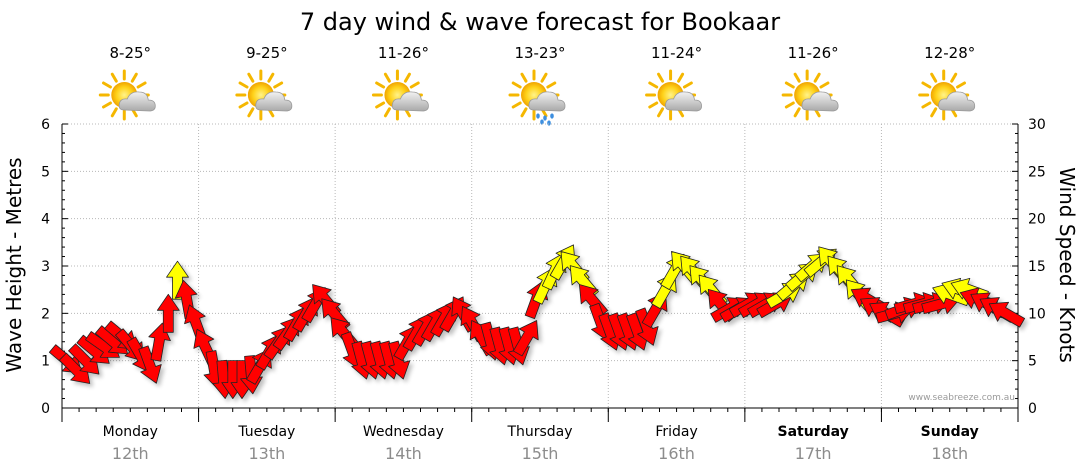 The image size is (1080, 475). What do you see at coordinates (131, 53) in the screenshot?
I see `temperature-range: 8-25°` at bounding box center [131, 53].